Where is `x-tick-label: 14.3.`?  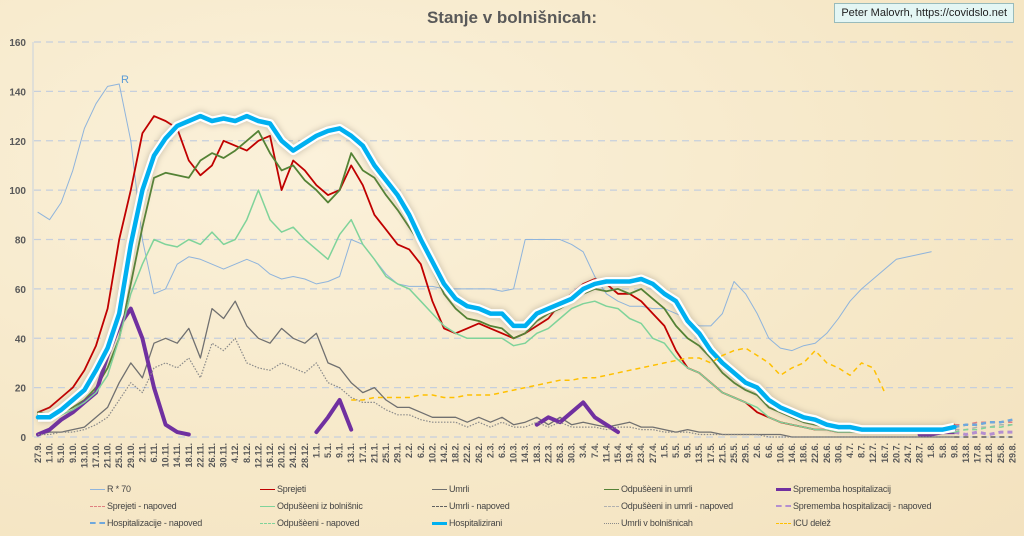 x-tick-label: 14.3. is located at coordinates (525, 453).